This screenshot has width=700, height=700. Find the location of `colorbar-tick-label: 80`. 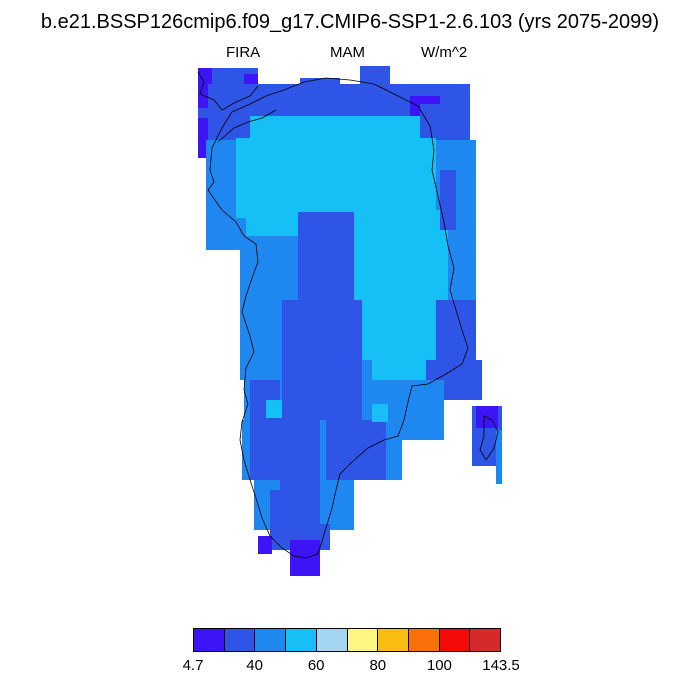

colorbar-tick-label: 80 is located at coordinates (378, 665).